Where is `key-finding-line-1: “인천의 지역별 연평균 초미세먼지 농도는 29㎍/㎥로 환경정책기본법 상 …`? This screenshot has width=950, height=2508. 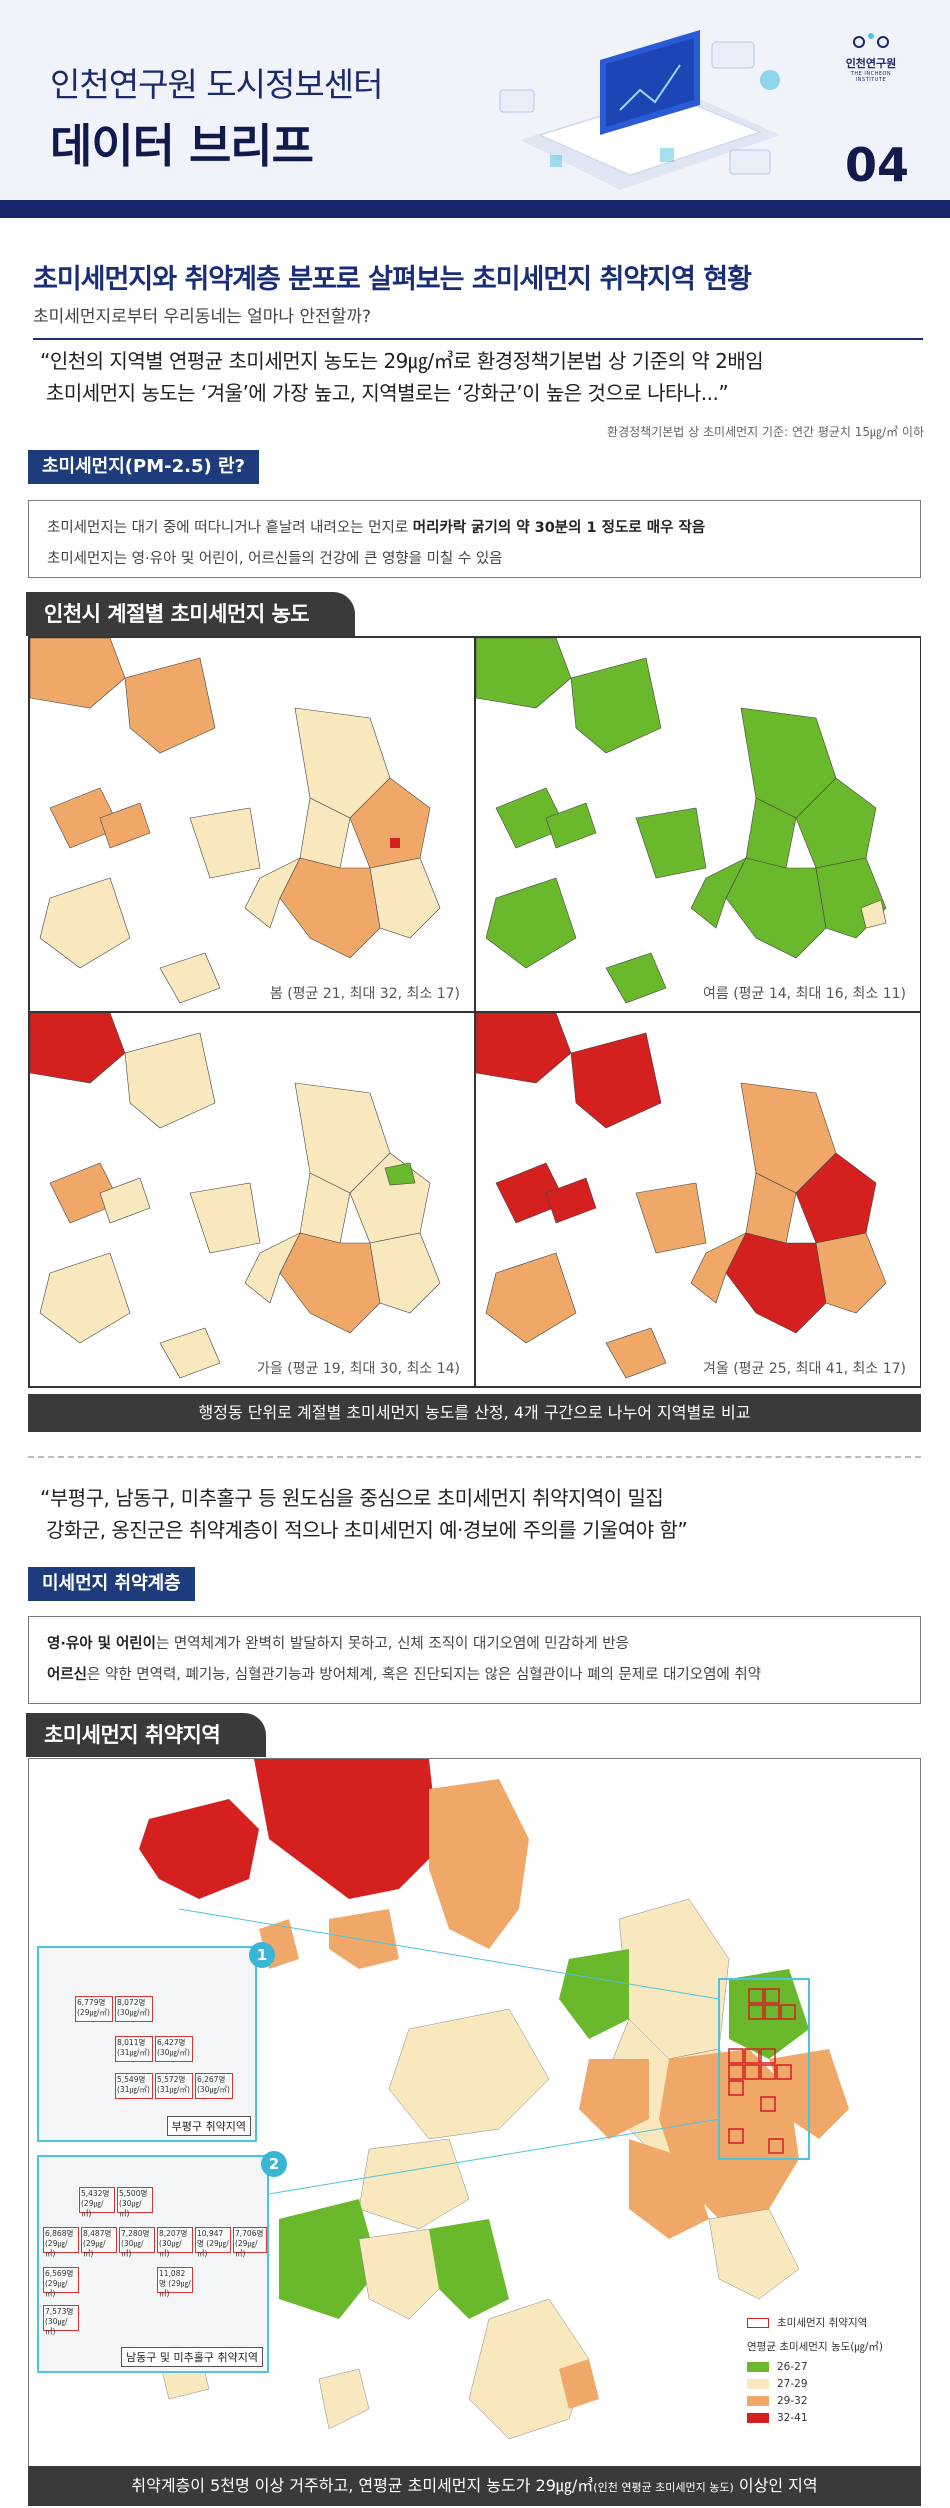 key-finding-line-1: “인천의 지역별 연평균 초미세먼지 농도는 29㎍/㎥로 환경정책기본법 상 … is located at coordinates (402, 361).